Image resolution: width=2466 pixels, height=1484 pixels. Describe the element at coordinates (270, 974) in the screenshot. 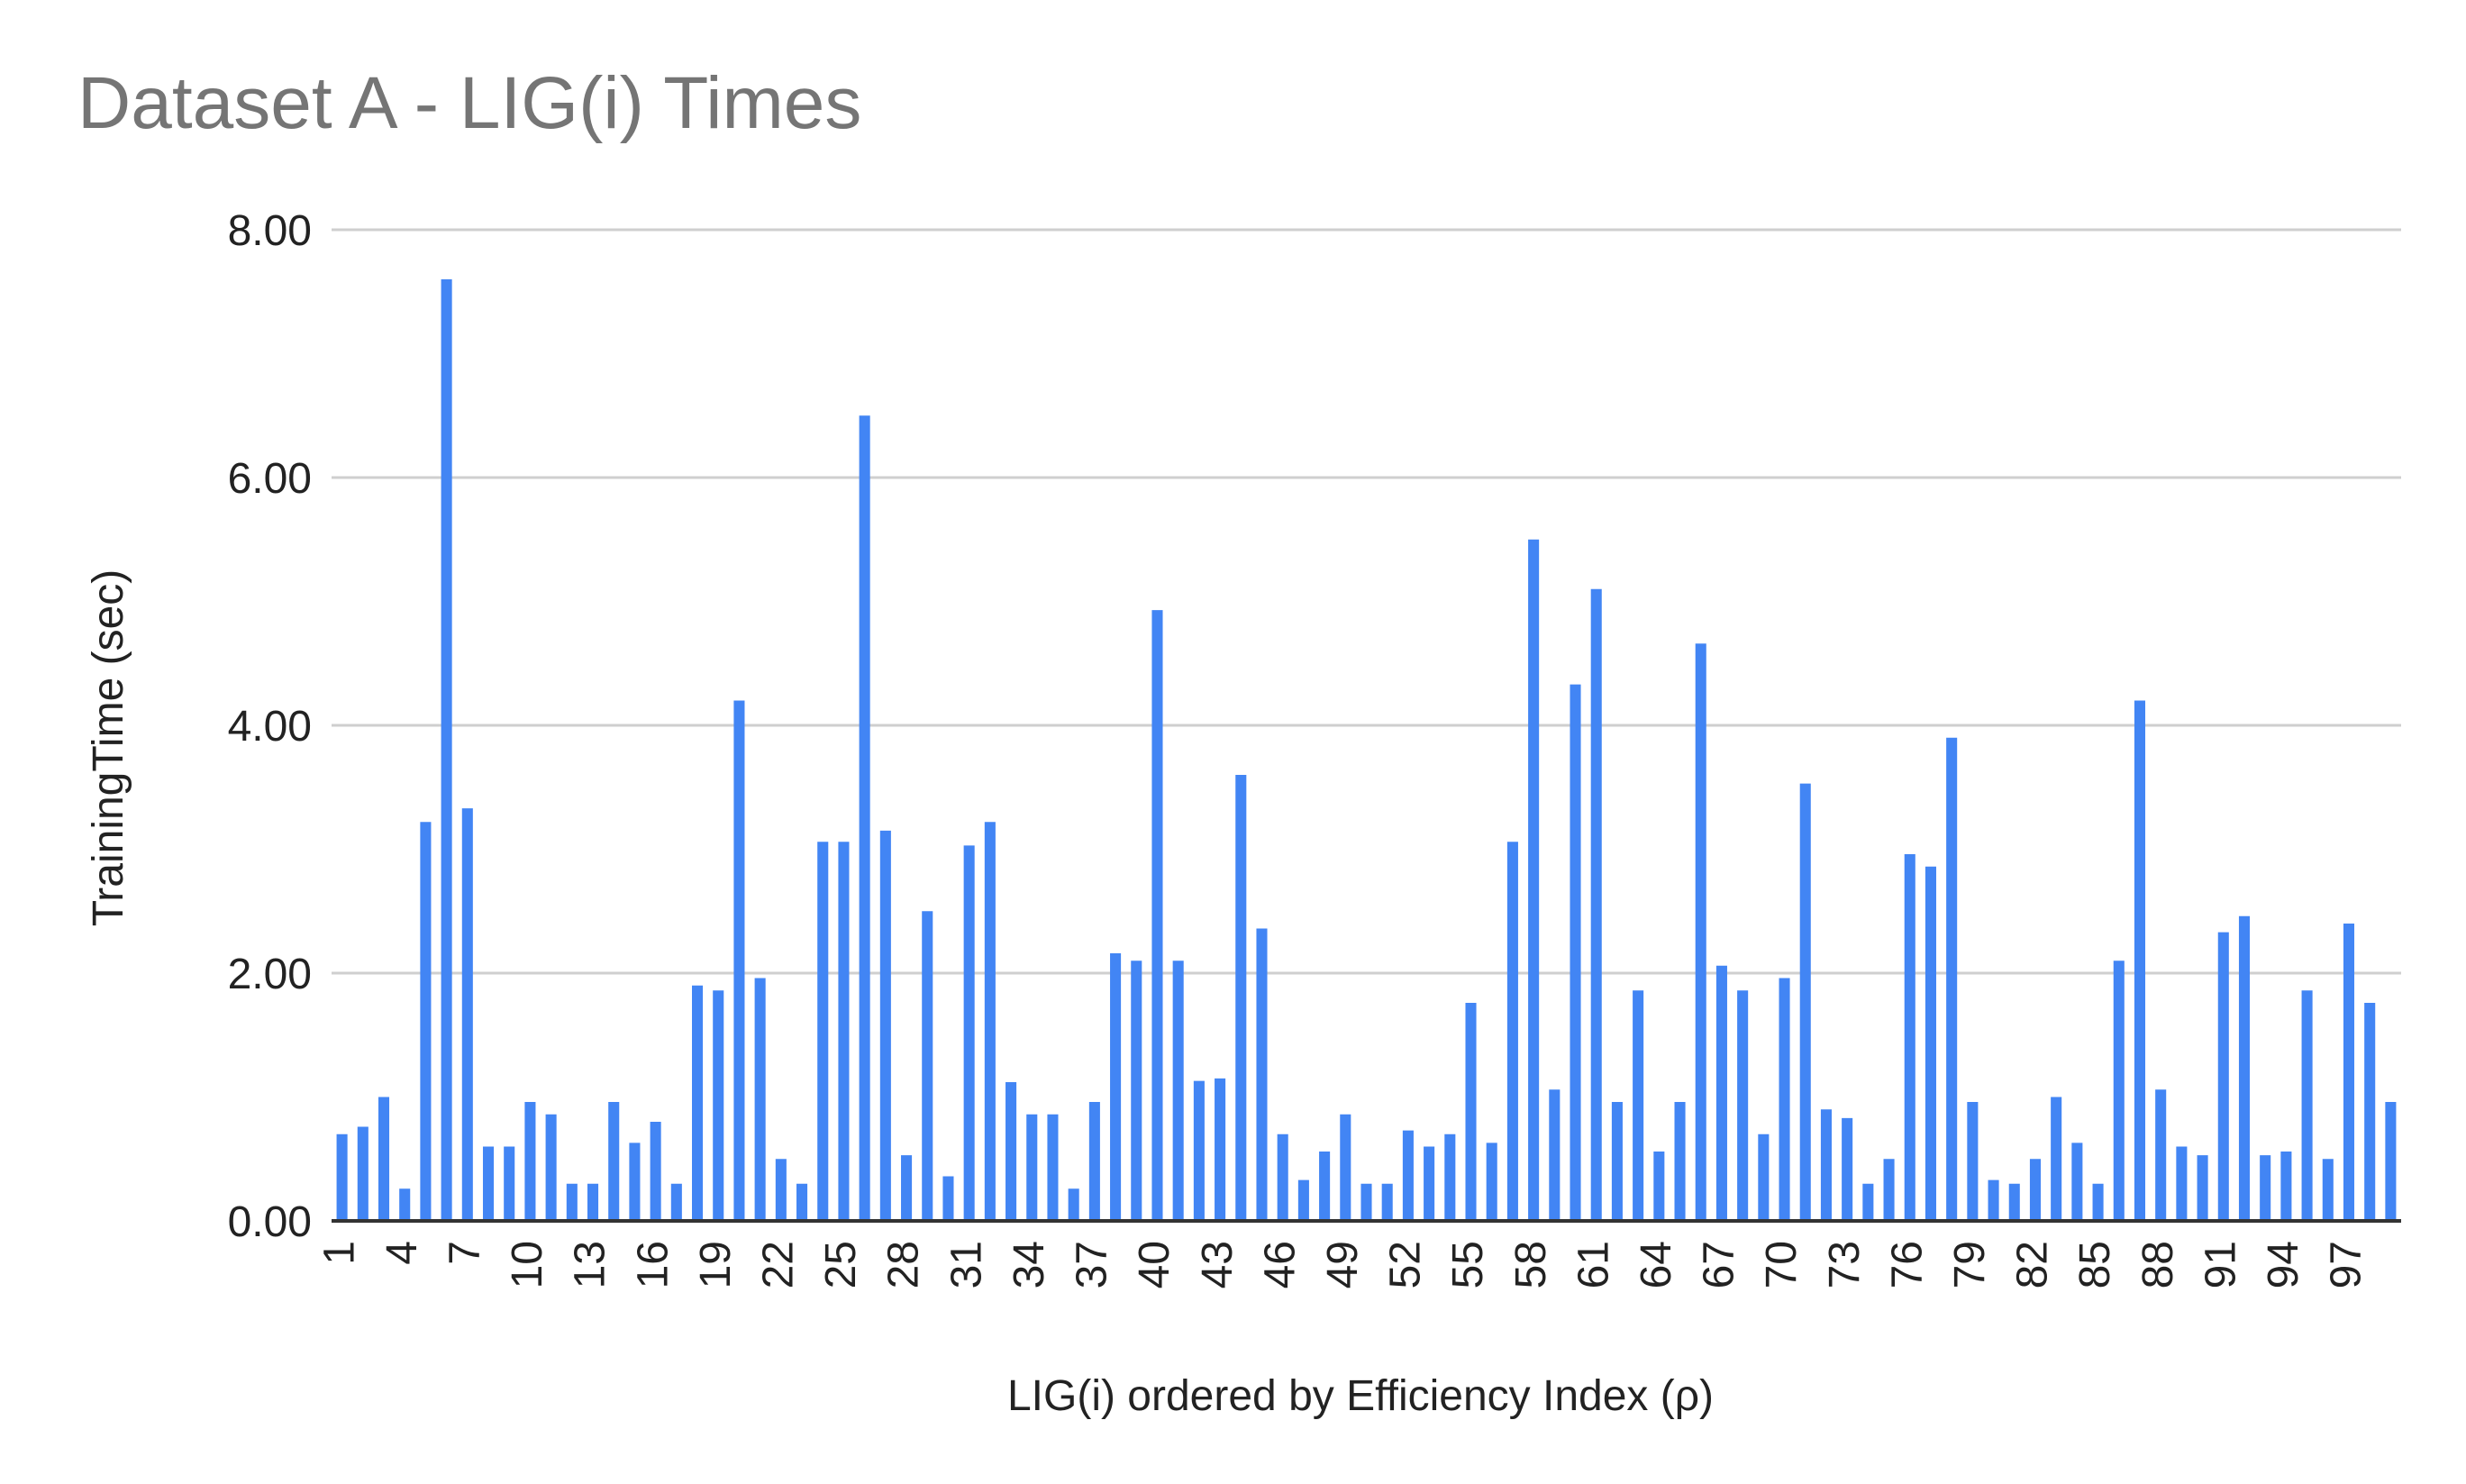

I see `y-tick-label: 2.00` at that location.